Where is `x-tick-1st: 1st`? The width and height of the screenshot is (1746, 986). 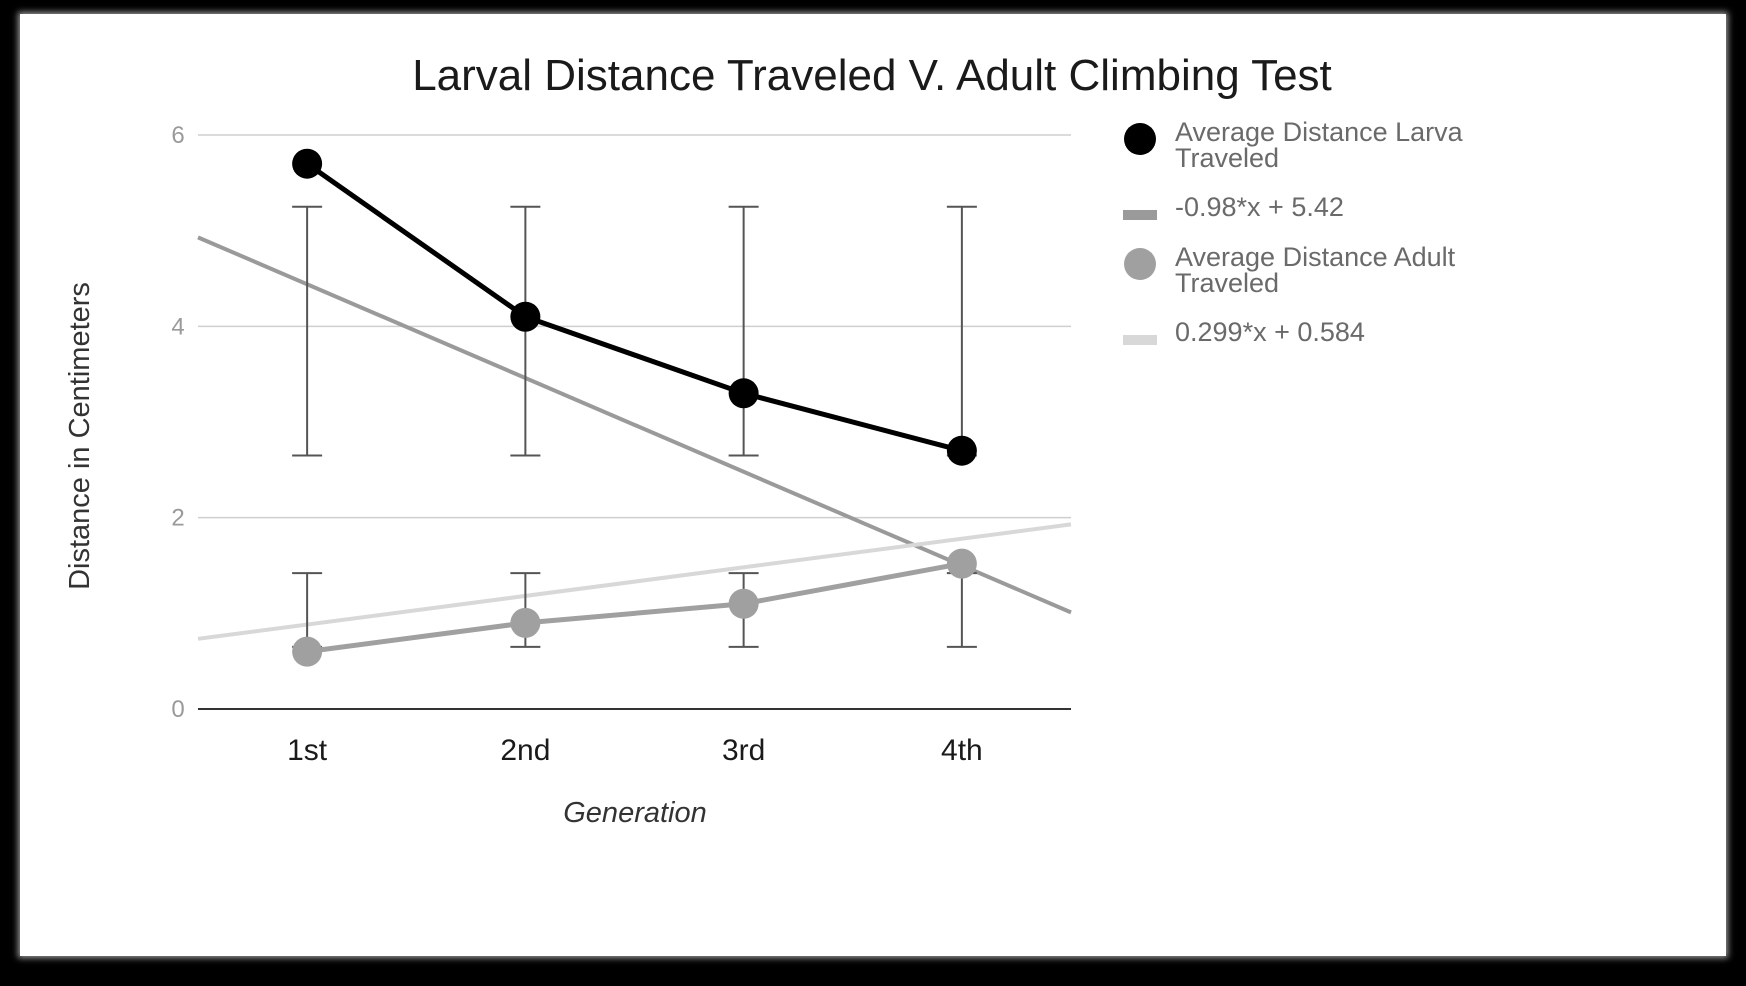
x-tick-1st: 1st is located at coordinates (307, 750).